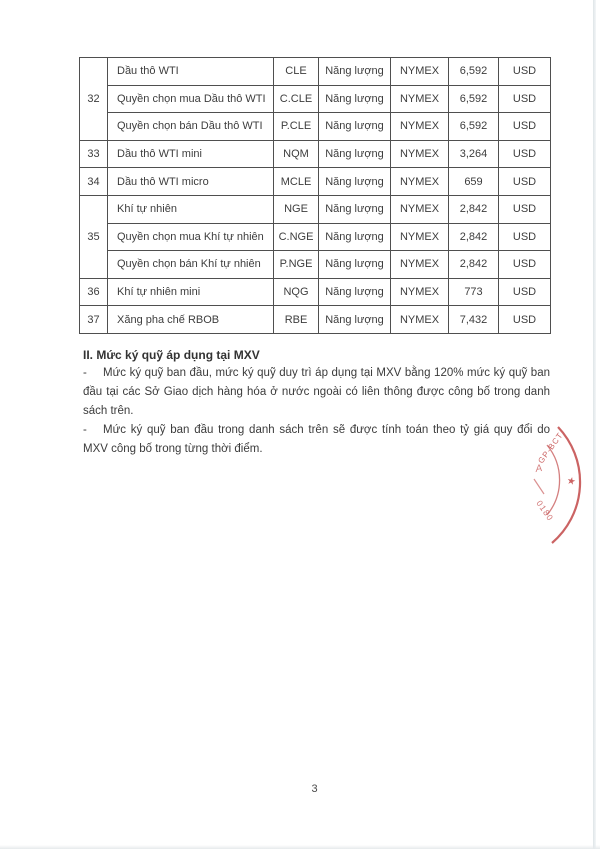 Image resolution: width=600 pixels, height=849 pixels. What do you see at coordinates (190, 319) in the screenshot?
I see `cell-name: Xăng pha chế RBOB` at bounding box center [190, 319].